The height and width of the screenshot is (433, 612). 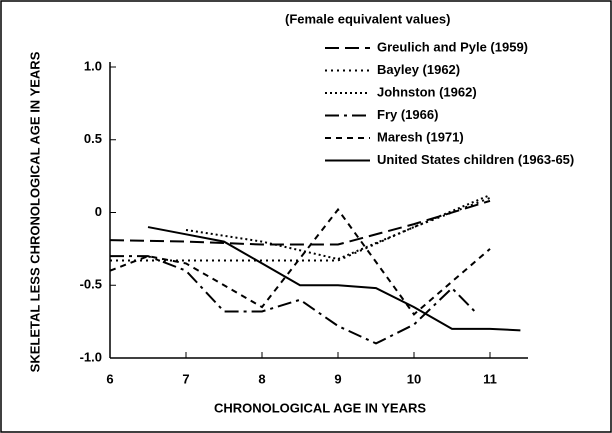 I want to click on legend-label: United States children (1963-65), so click(x=475, y=159).